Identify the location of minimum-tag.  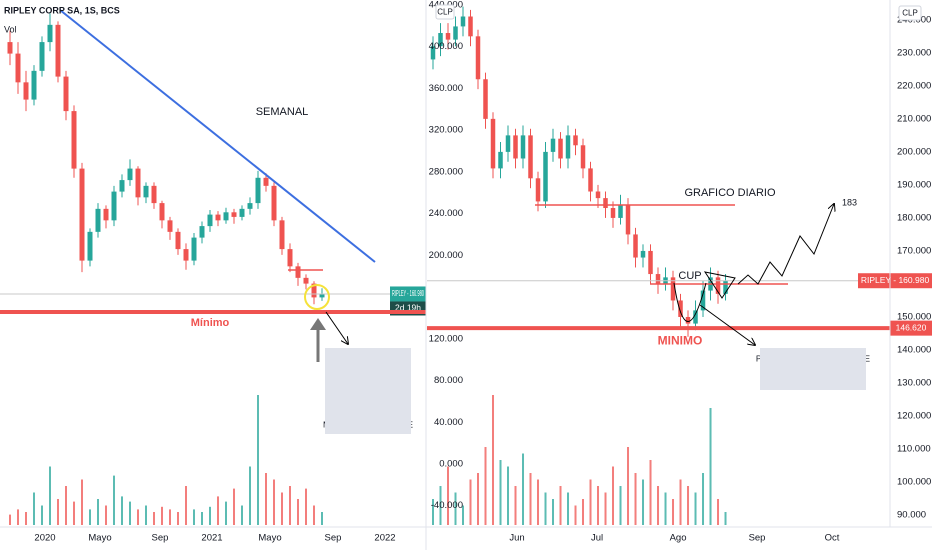
(911, 328).